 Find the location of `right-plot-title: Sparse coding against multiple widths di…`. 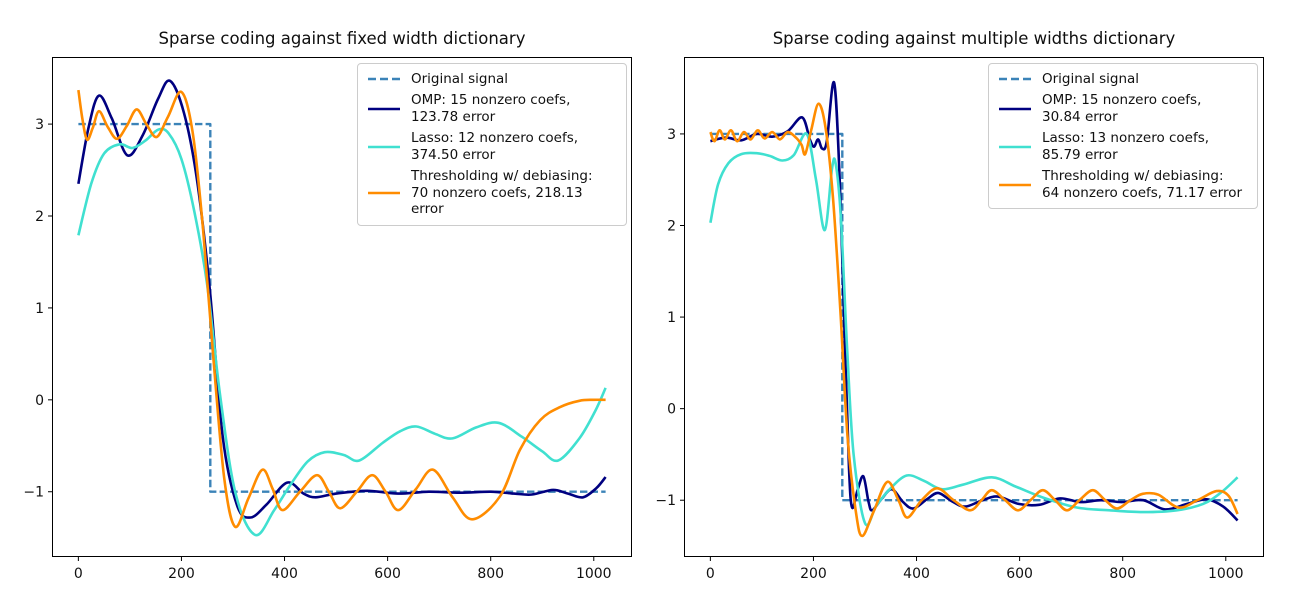

right-plot-title: Sparse coding against multiple widths di… is located at coordinates (974, 38).